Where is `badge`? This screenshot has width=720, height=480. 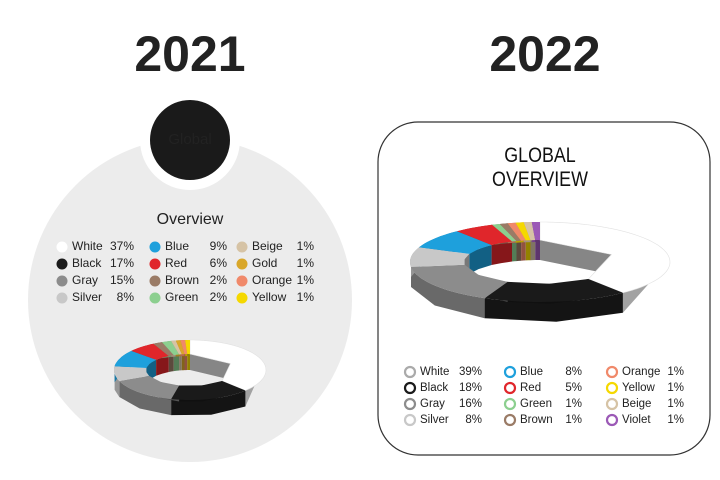 badge is located at coordinates (190, 140).